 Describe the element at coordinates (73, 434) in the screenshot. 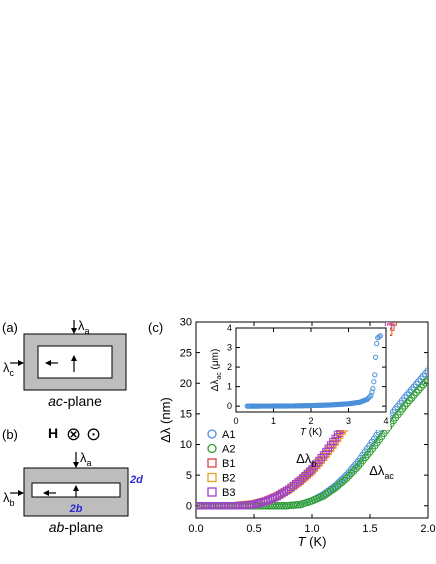

I see `field-into-page-icon: ⊗` at that location.